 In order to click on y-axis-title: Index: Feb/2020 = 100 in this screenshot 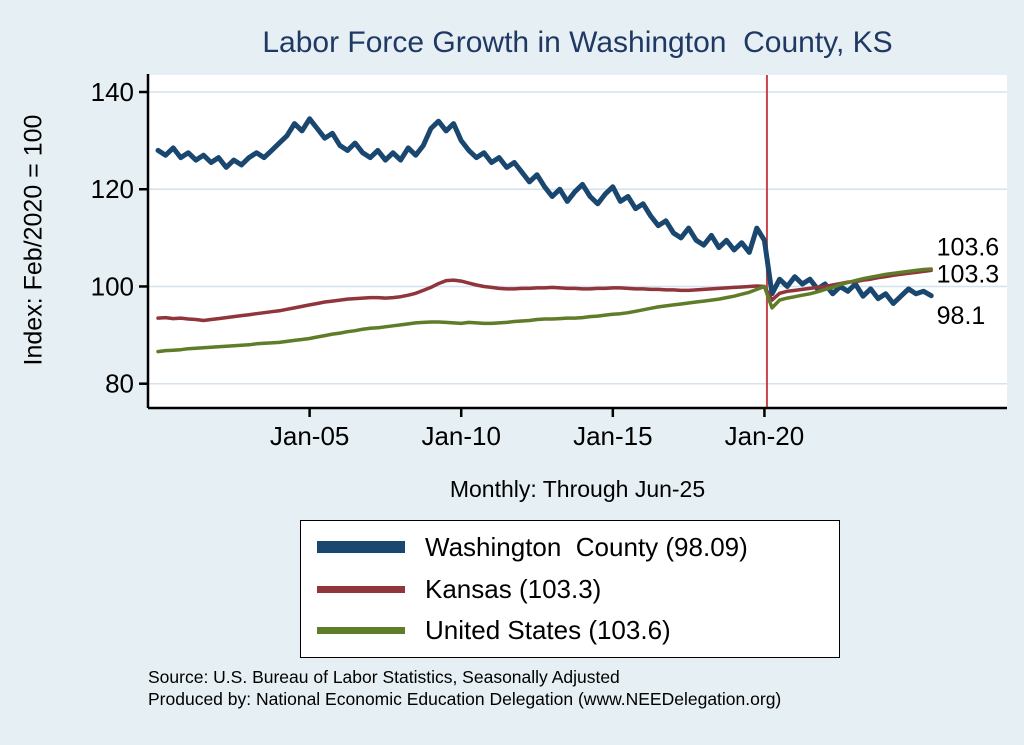, I will do `click(33, 240)`.